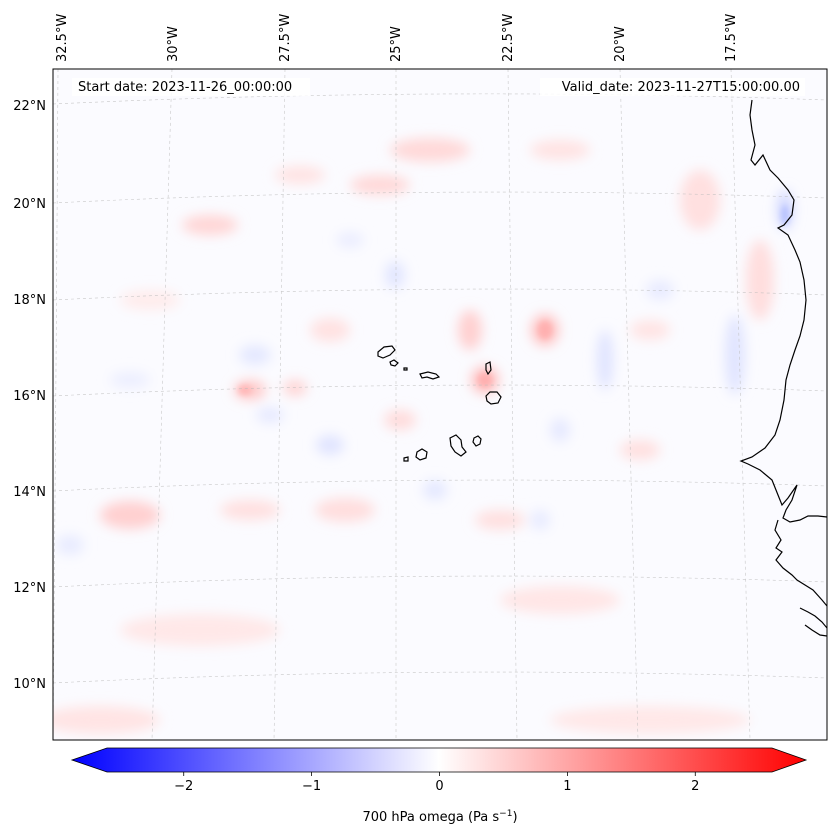  Describe the element at coordinates (458, 445) in the screenshot. I see `island-santiago` at that location.